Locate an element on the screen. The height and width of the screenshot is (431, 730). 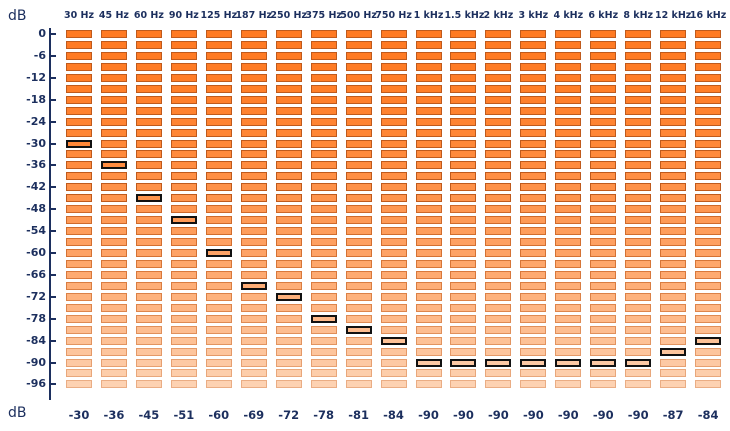
band-value-readout: -45 is located at coordinates (149, 415).